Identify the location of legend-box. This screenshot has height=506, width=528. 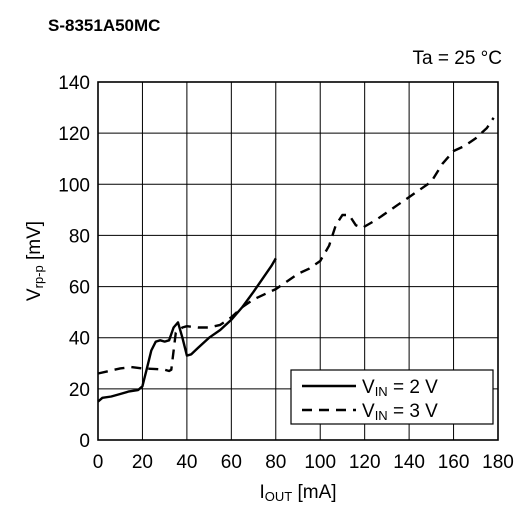
(392, 397).